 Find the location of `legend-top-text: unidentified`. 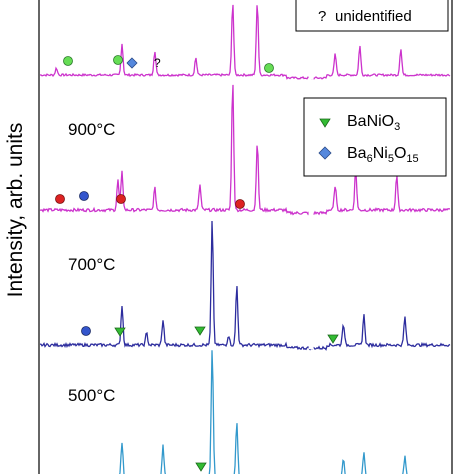

legend-top-text: unidentified is located at coordinates (373, 16).